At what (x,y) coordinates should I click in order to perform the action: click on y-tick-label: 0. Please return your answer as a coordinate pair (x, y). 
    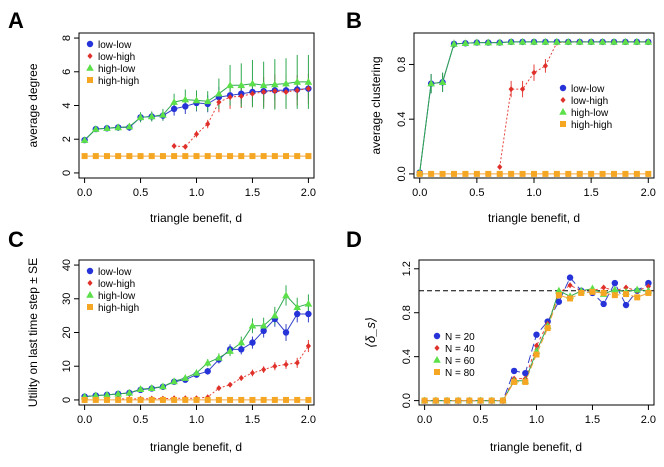
    Looking at the image, I should click on (67, 400).